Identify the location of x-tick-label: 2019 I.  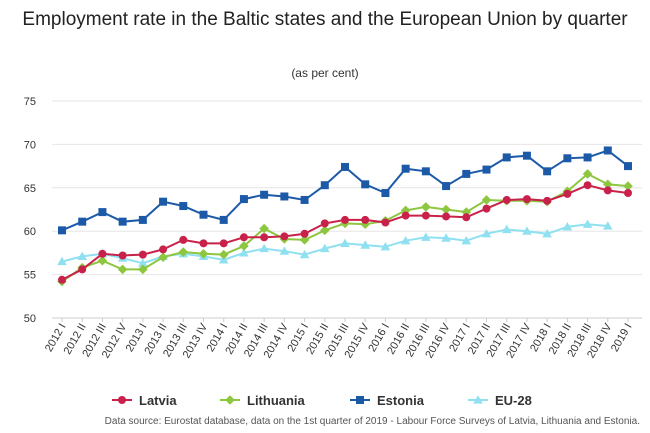
(622, 338).